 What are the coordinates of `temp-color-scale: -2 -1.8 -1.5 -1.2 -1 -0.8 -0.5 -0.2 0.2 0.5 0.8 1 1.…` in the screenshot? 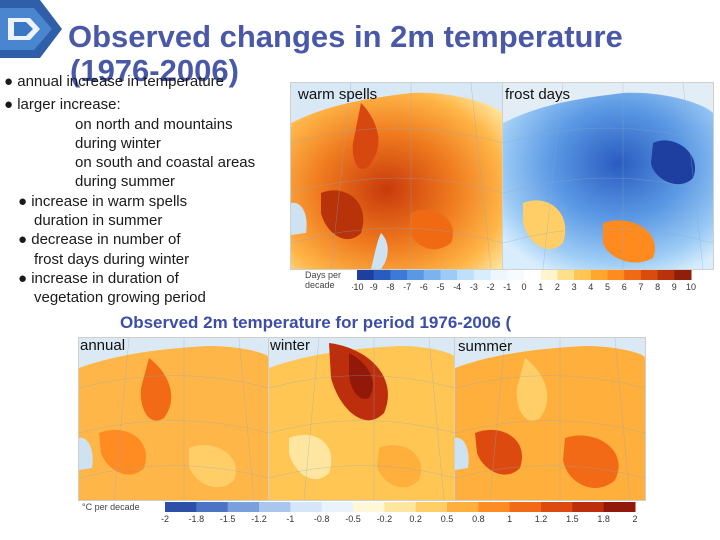 It's located at (399, 513).